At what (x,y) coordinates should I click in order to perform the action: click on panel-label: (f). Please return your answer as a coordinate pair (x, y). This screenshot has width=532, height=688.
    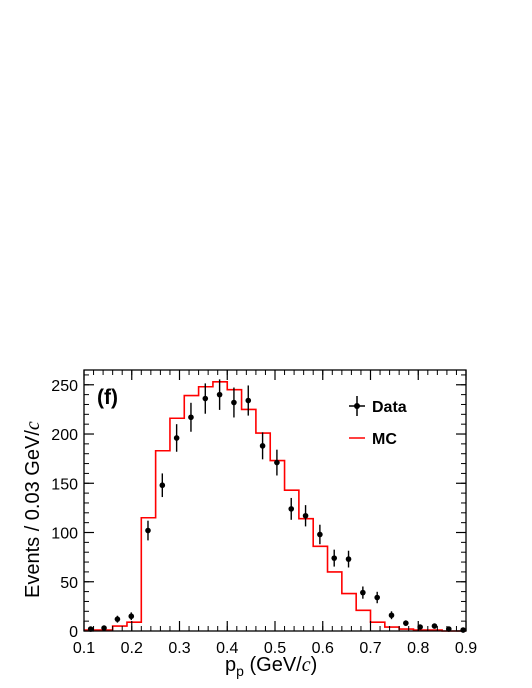
    Looking at the image, I should click on (107, 397).